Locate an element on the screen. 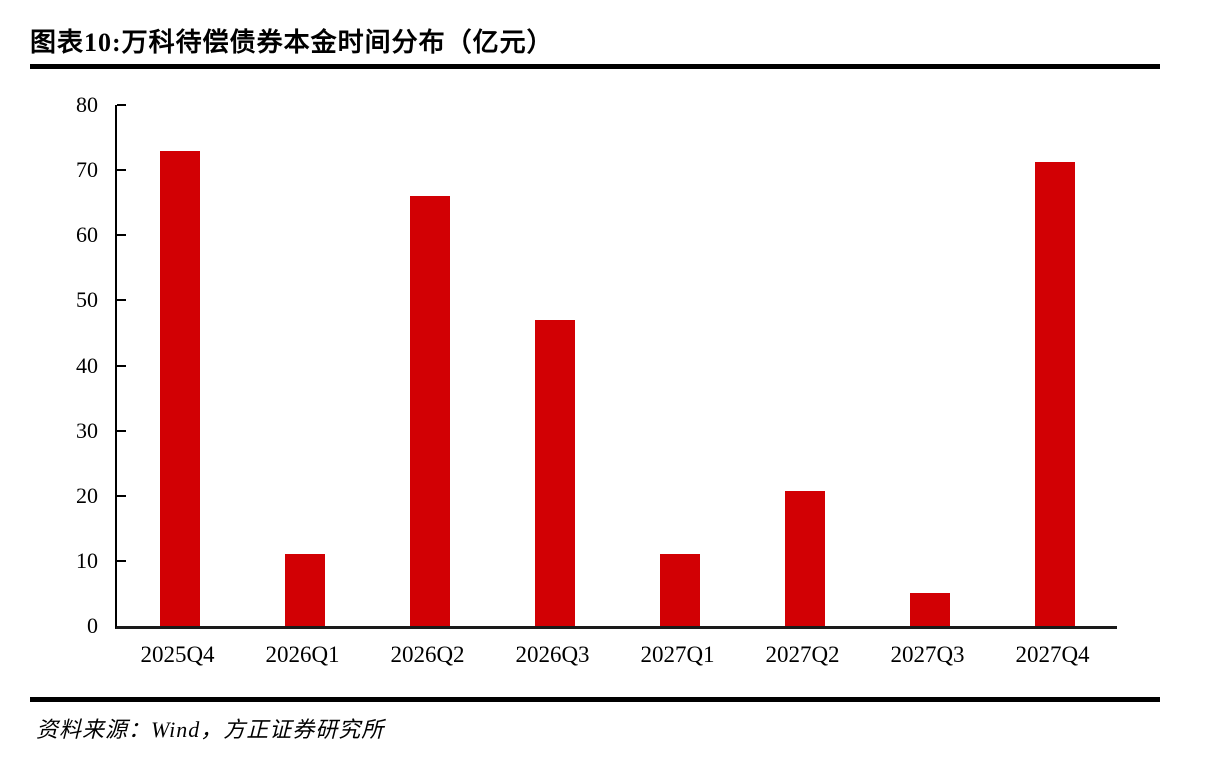 Image resolution: width=1208 pixels, height=764 pixels. y-tick-label-0: 0 is located at coordinates (92, 625).